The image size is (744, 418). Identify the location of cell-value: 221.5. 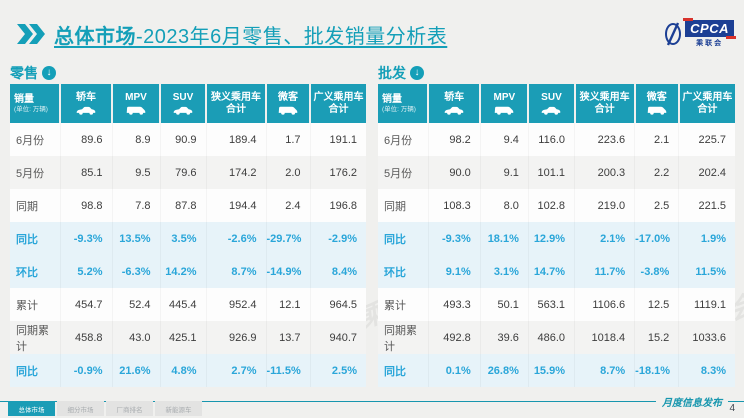
(712, 205).